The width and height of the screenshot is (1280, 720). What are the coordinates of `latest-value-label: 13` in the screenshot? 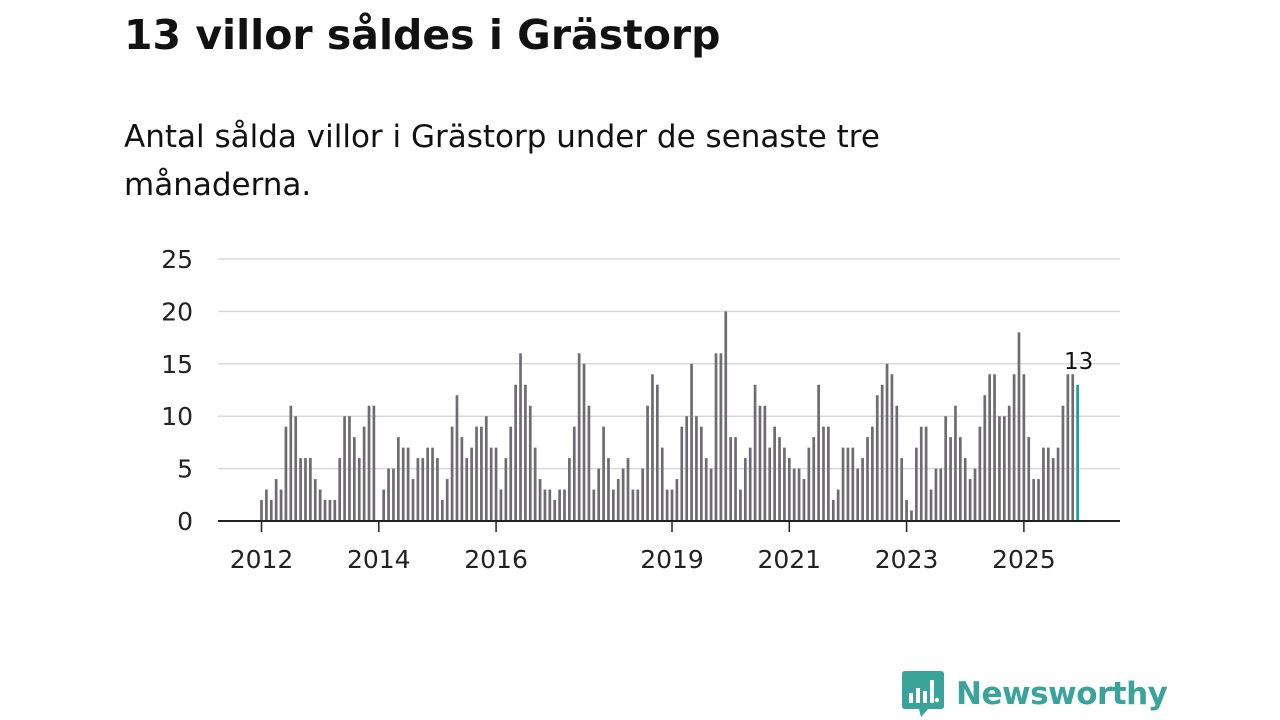 It's located at (1078, 362).